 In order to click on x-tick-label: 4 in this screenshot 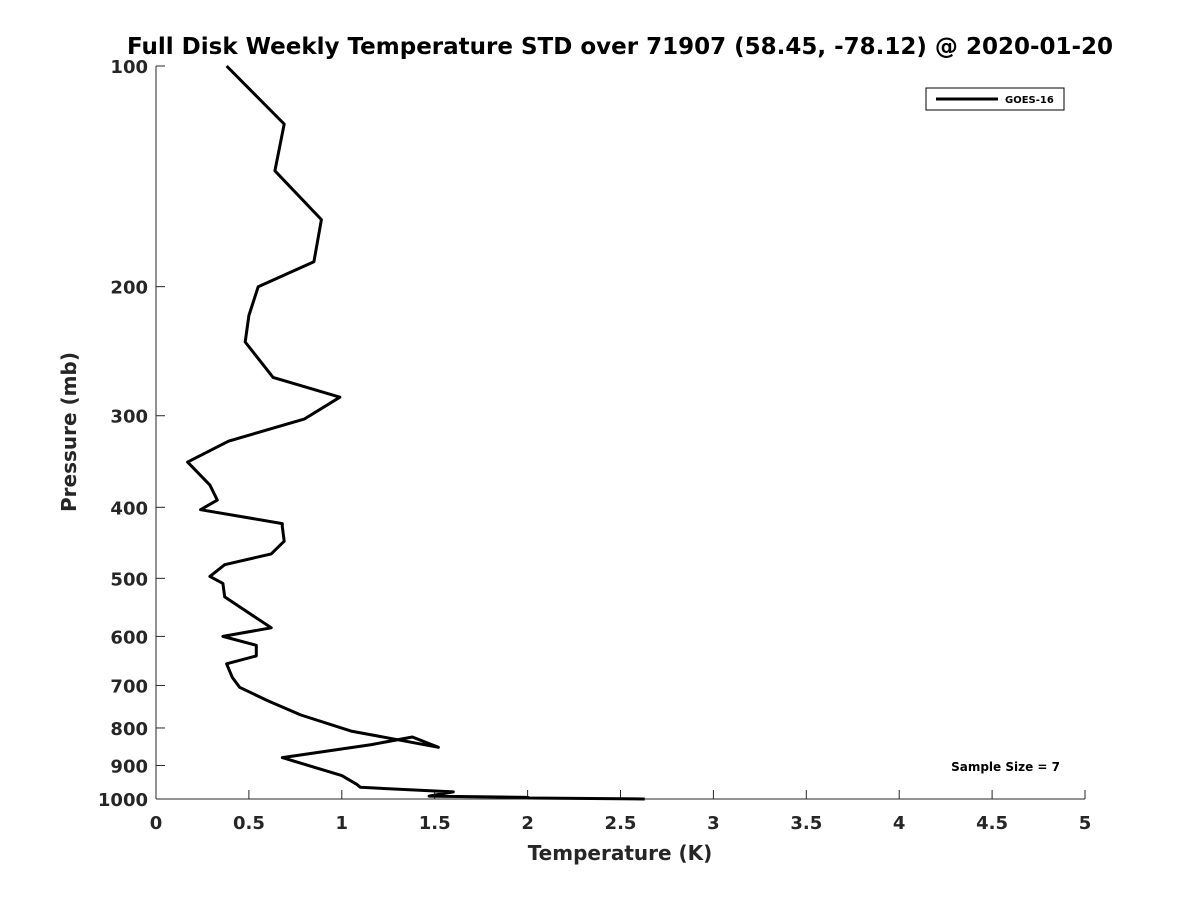, I will do `click(899, 823)`.